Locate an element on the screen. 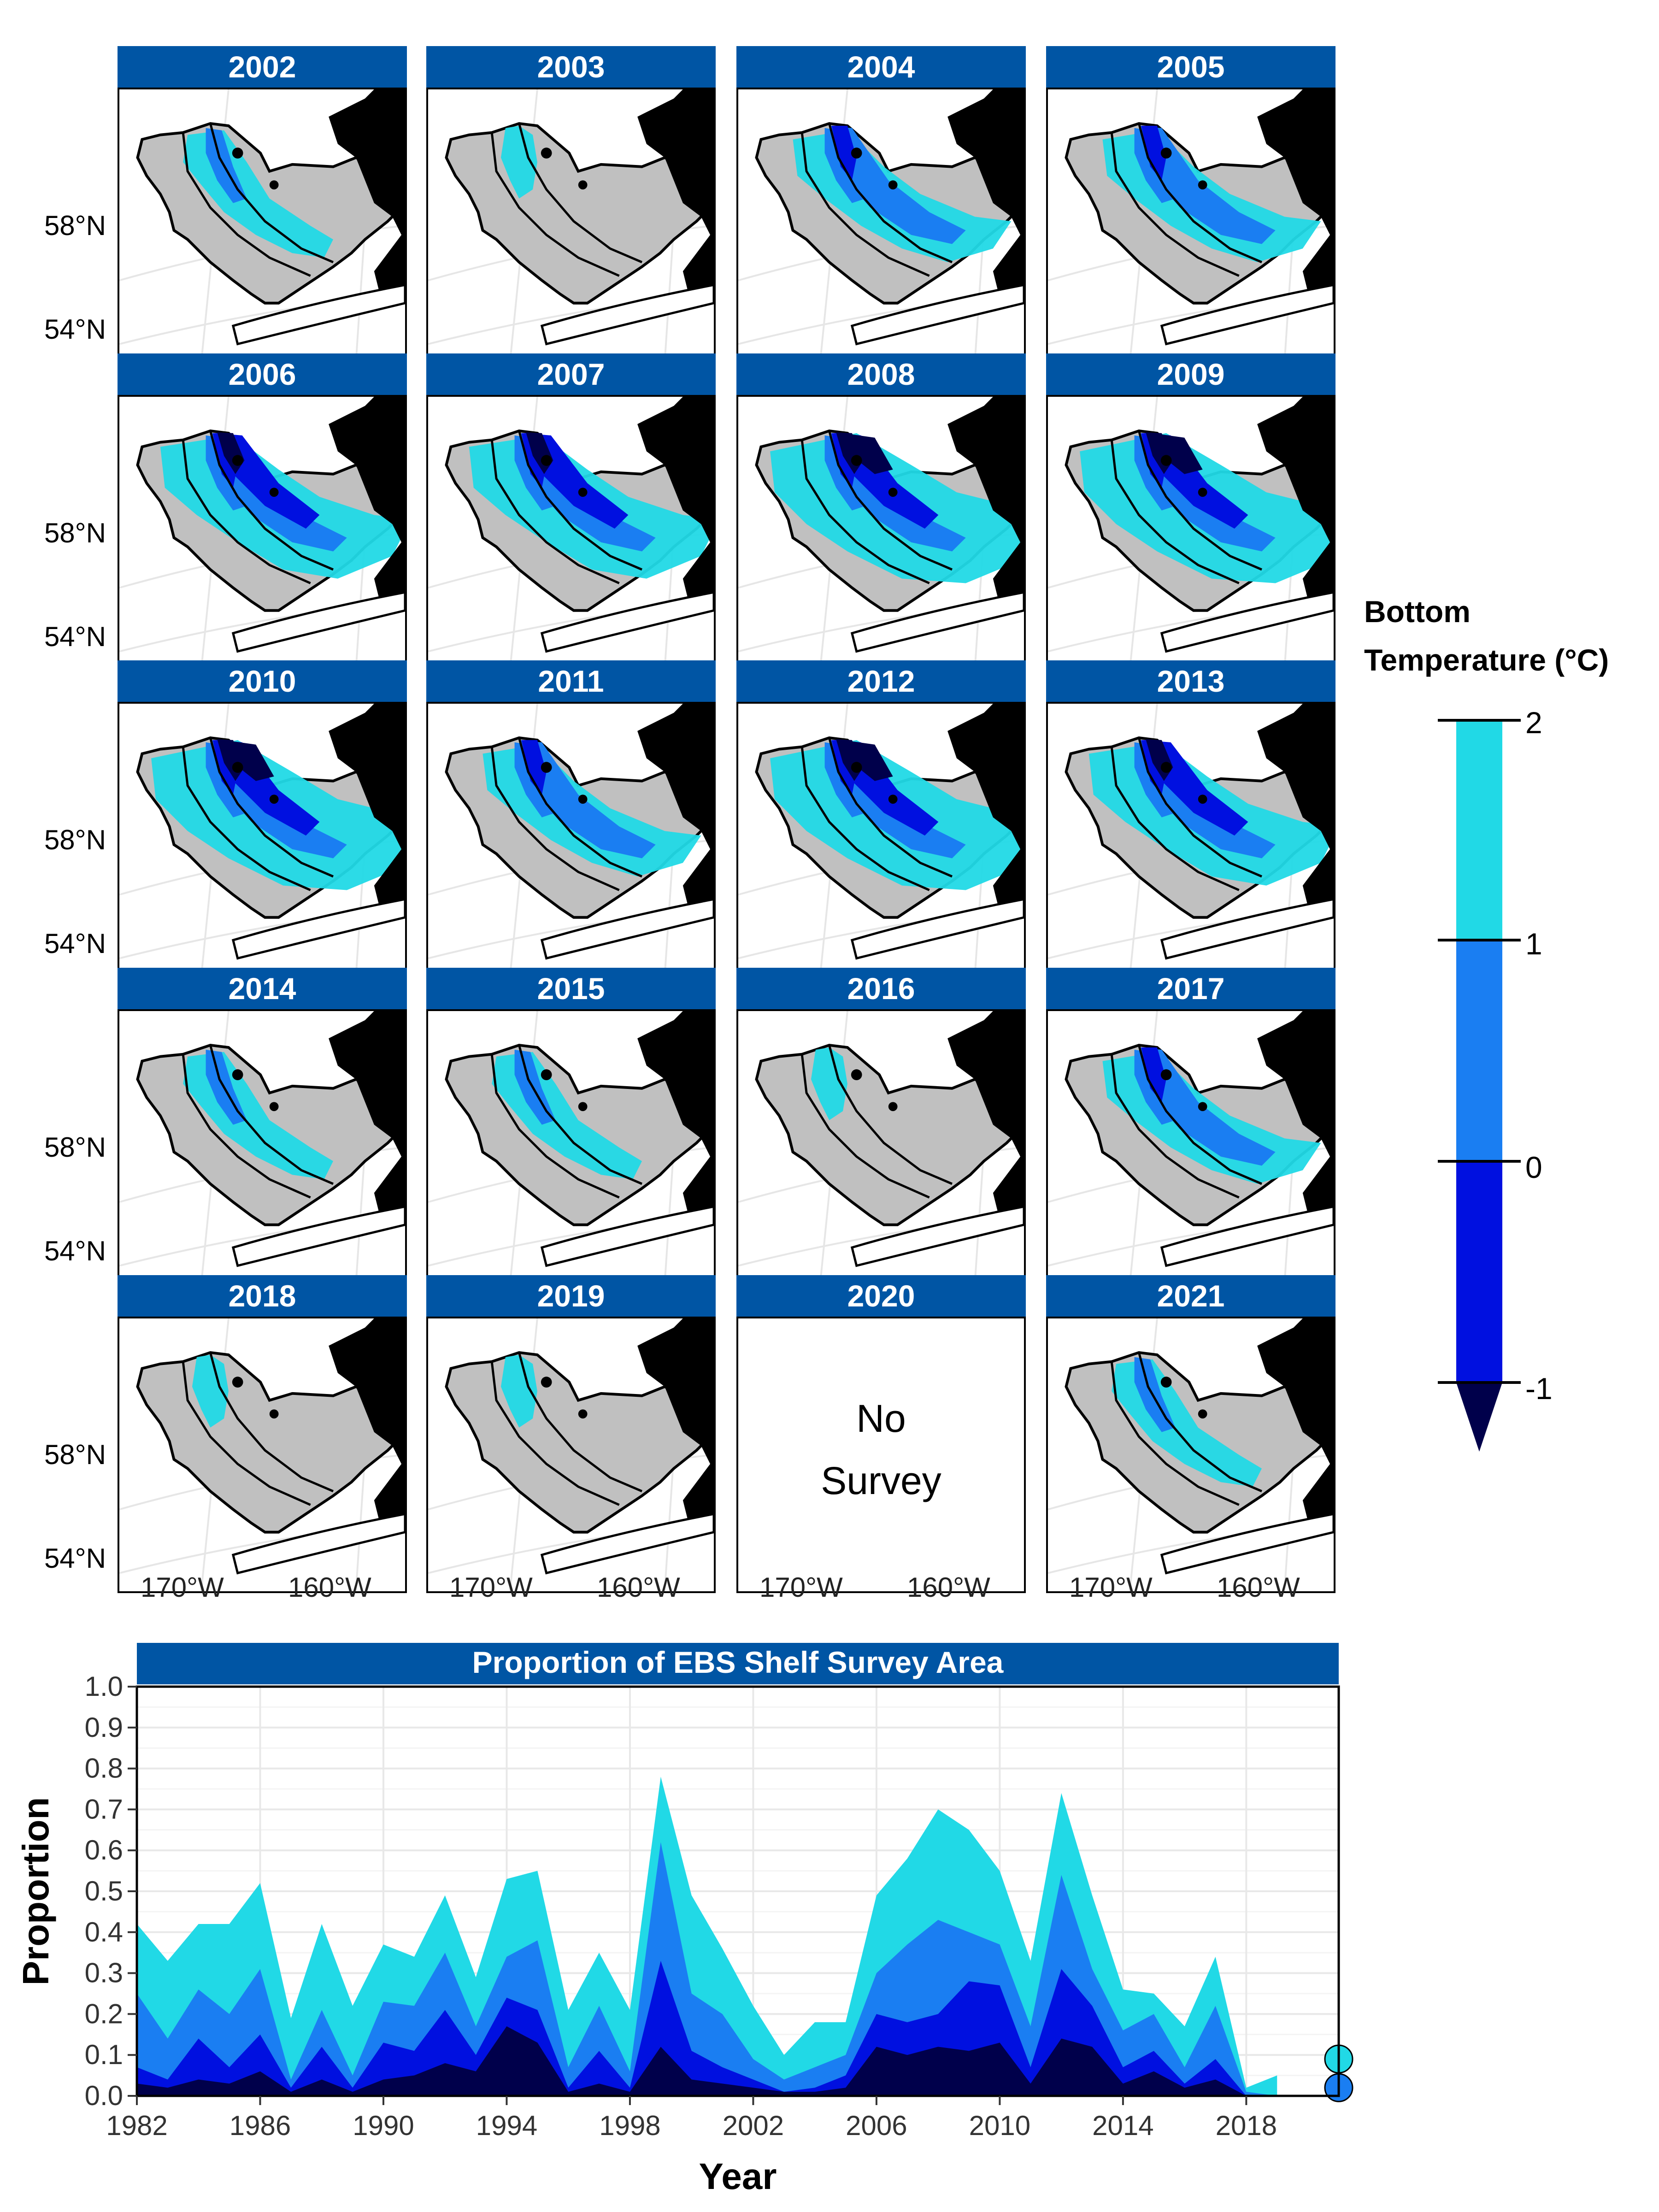 The image size is (1659, 2212). map-panel-2006: 2006 is located at coordinates (262, 512).